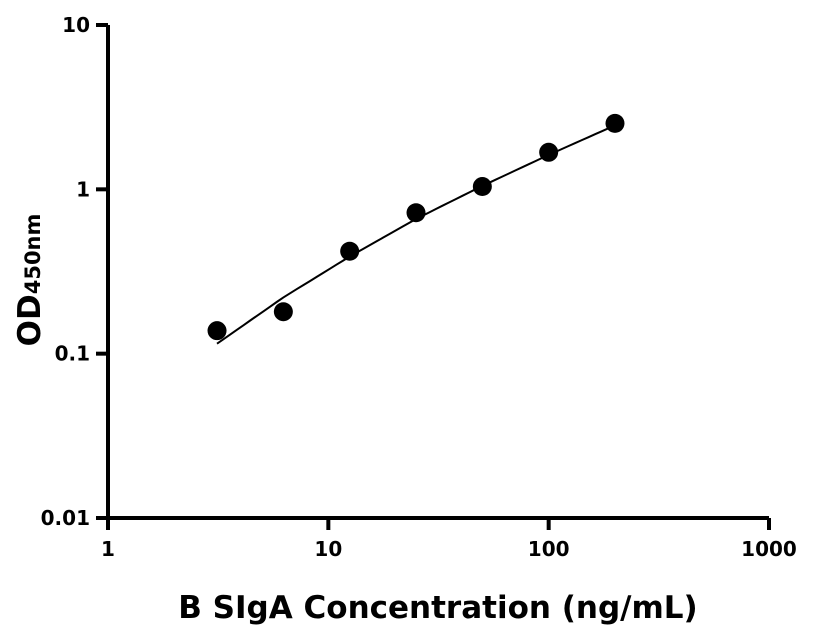 The height and width of the screenshot is (644, 816). What do you see at coordinates (30, 320) in the screenshot?
I see `y-axis-label-main: OD` at bounding box center [30, 320].